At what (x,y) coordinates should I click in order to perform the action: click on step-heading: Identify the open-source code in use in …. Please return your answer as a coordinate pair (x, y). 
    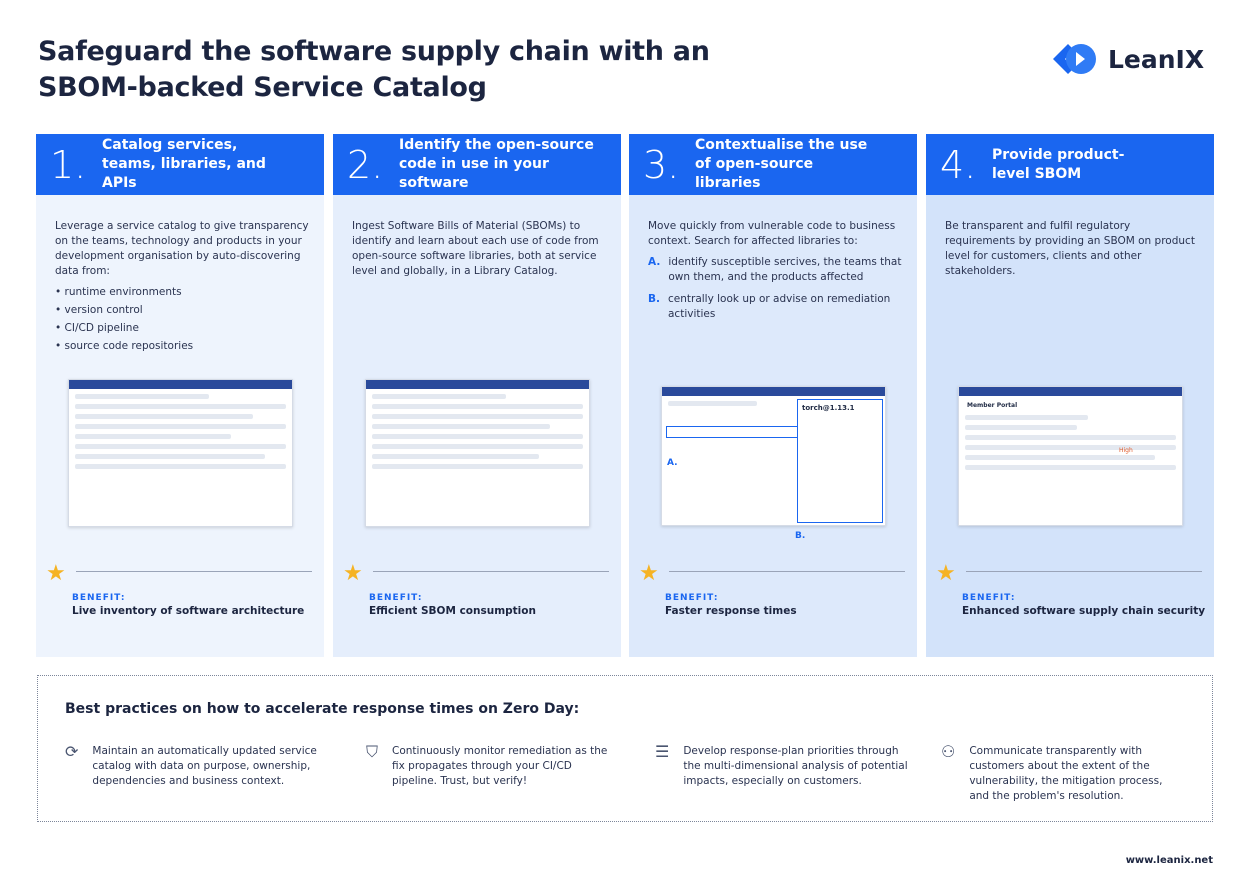
    Looking at the image, I should click on (496, 164).